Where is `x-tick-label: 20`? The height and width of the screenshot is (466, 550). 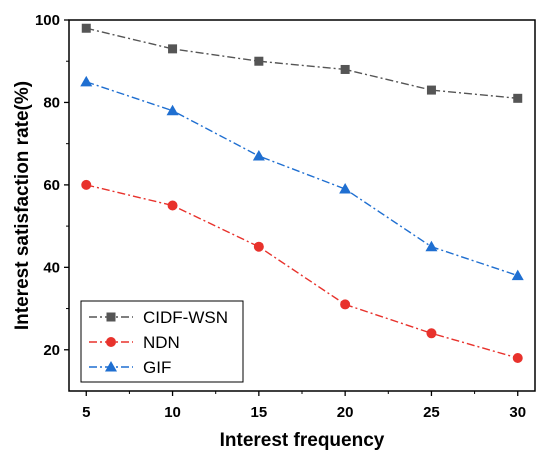 x-tick-label: 20 is located at coordinates (345, 412).